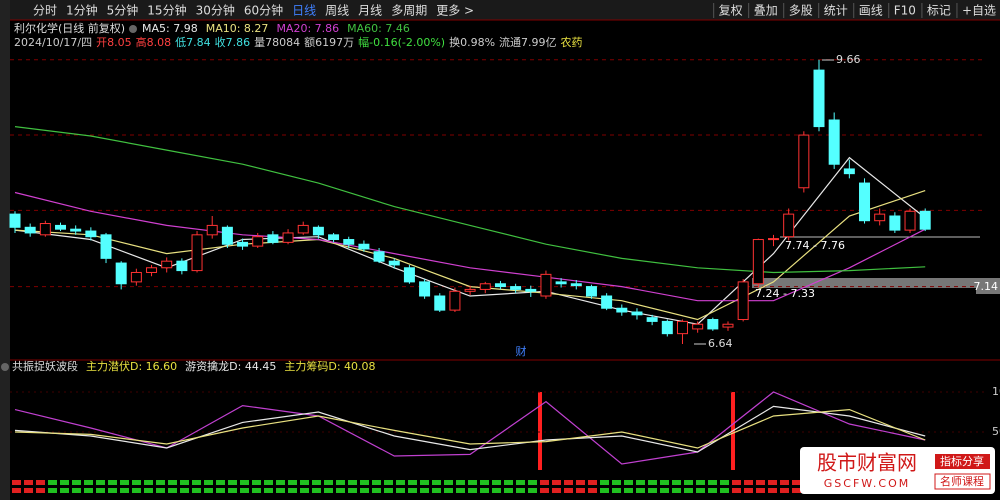  I want to click on period-tab: 月线, so click(370, 11).